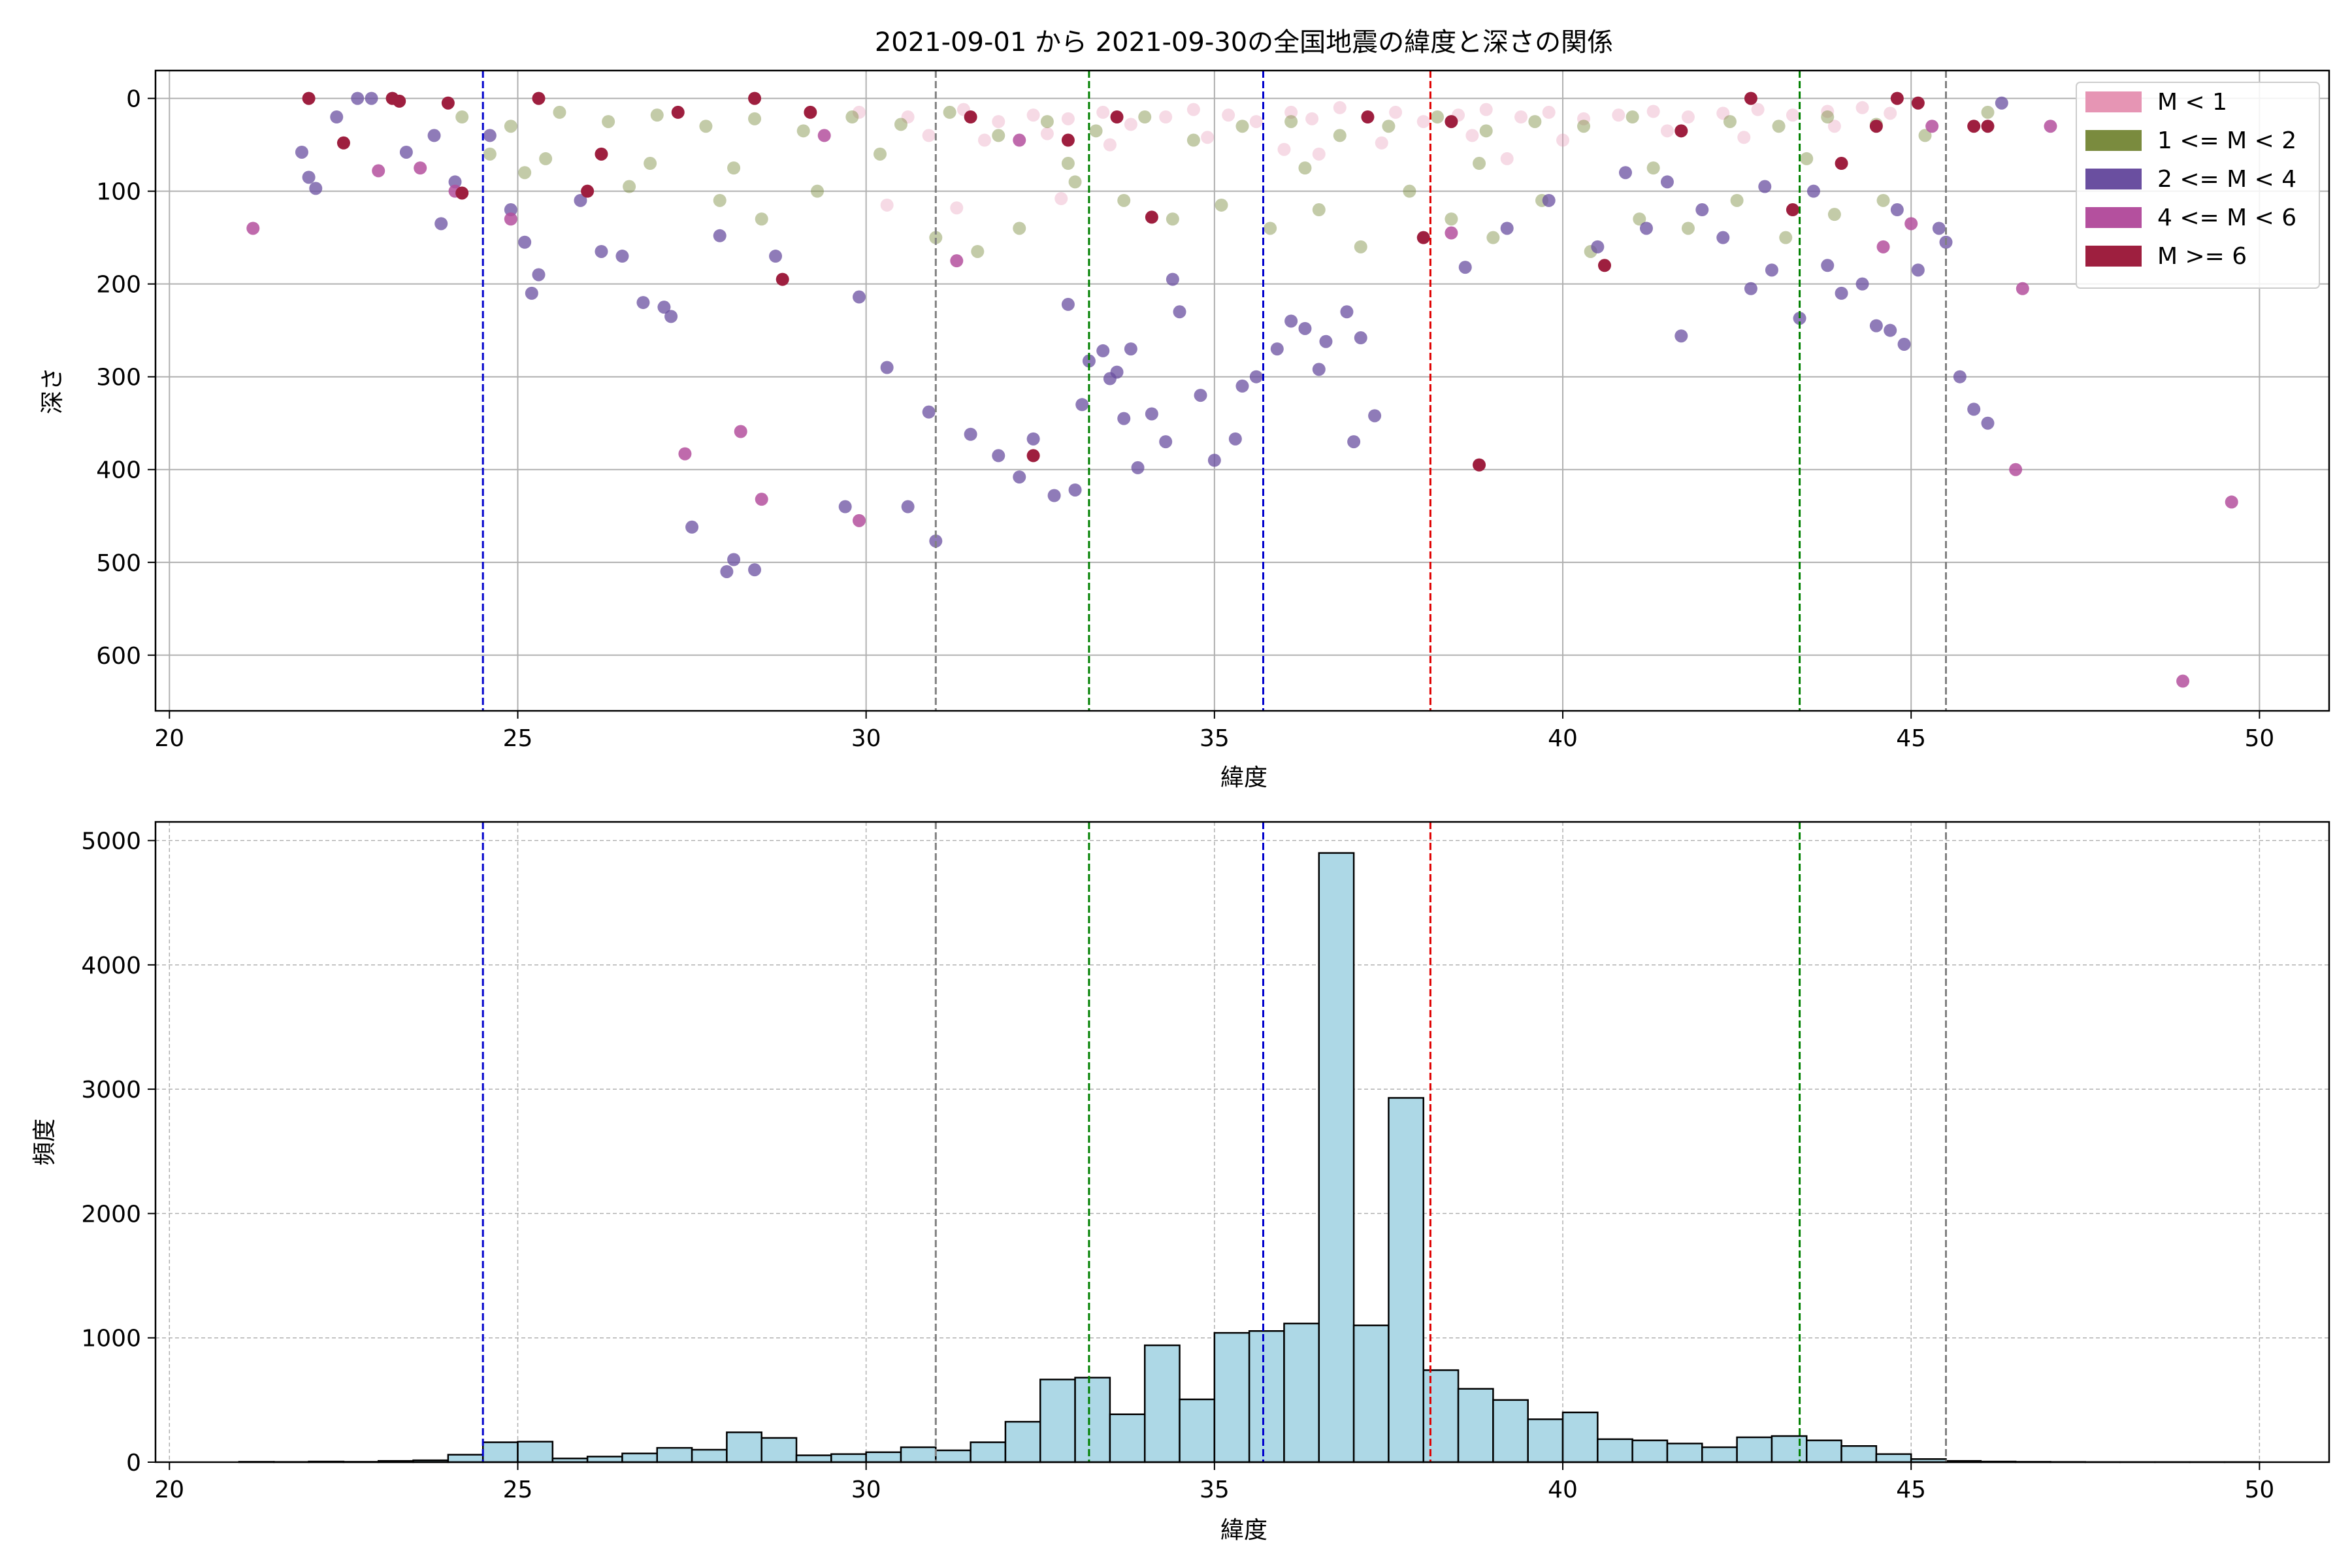  What do you see at coordinates (1911, 1490) in the screenshot?
I see `histogram-x-tick-label: 45` at bounding box center [1911, 1490].